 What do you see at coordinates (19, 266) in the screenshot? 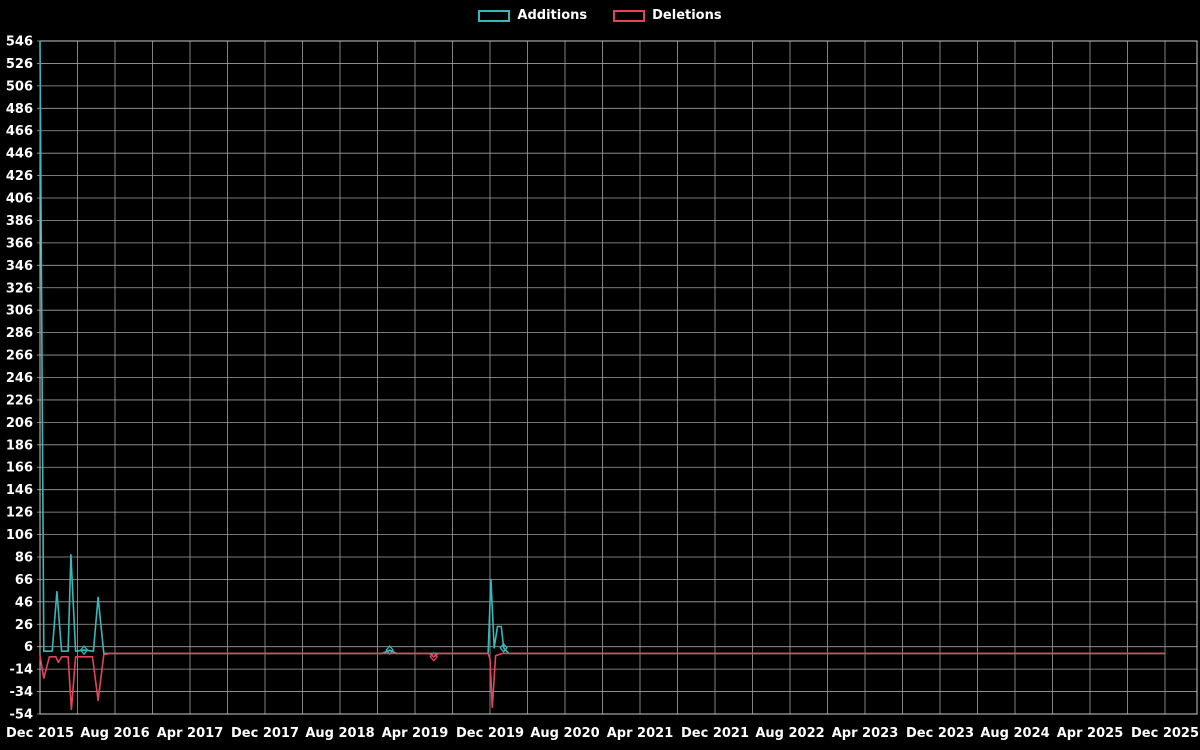
I see `y-tick-label: 346` at bounding box center [19, 266].